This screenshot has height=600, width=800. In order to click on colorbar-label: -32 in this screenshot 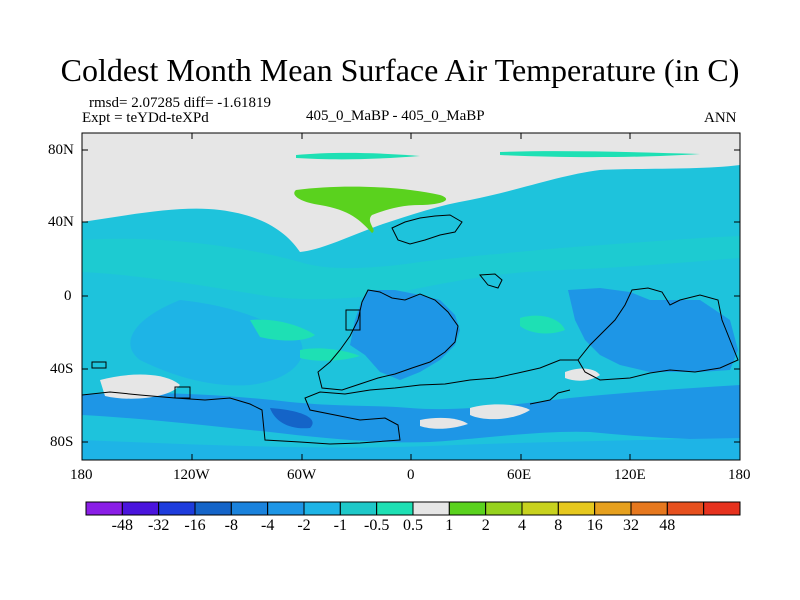, I will do `click(159, 525)`.